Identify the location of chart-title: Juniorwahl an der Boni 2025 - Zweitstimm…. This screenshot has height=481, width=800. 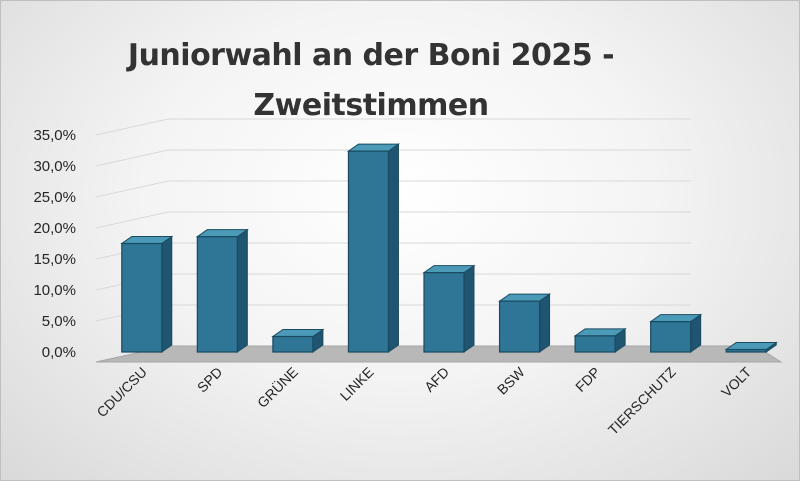
(371, 80).